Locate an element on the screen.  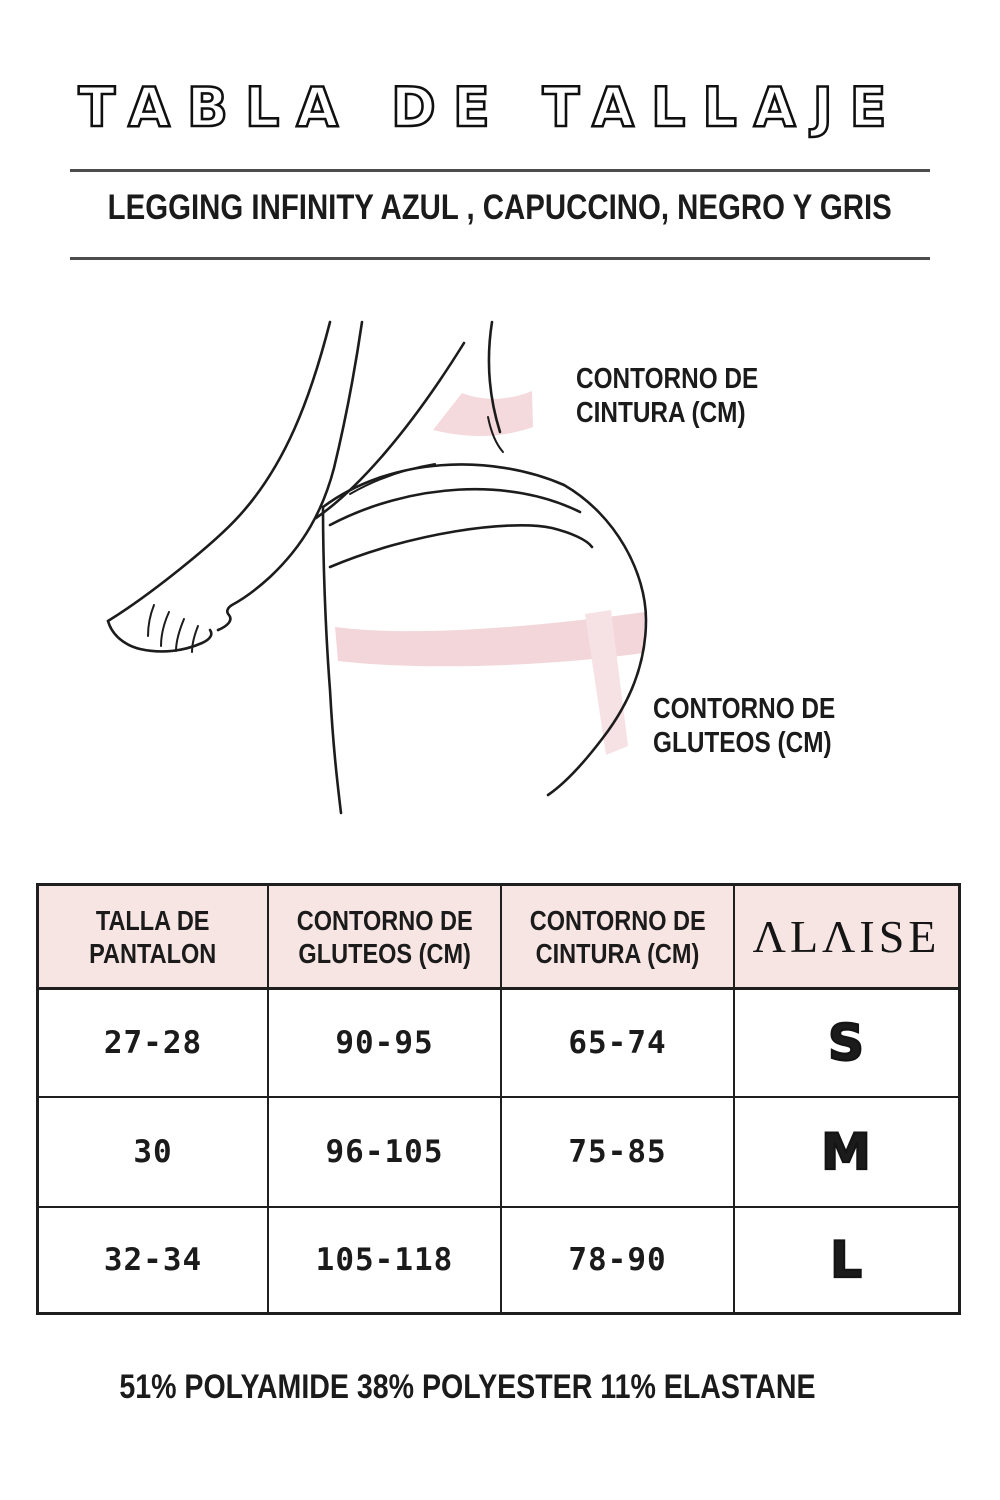
row3-talla-value: 32-34 is located at coordinates (153, 1260).